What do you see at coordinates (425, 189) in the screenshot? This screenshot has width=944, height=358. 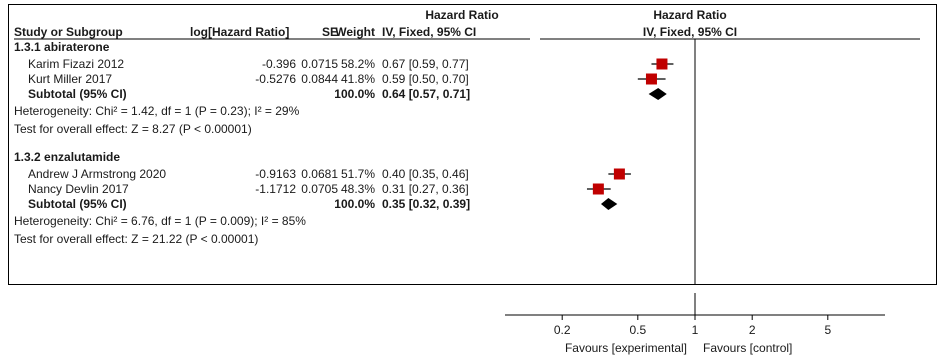 I see `study-ci: 0.31 [0.27, 0.36]` at bounding box center [425, 189].